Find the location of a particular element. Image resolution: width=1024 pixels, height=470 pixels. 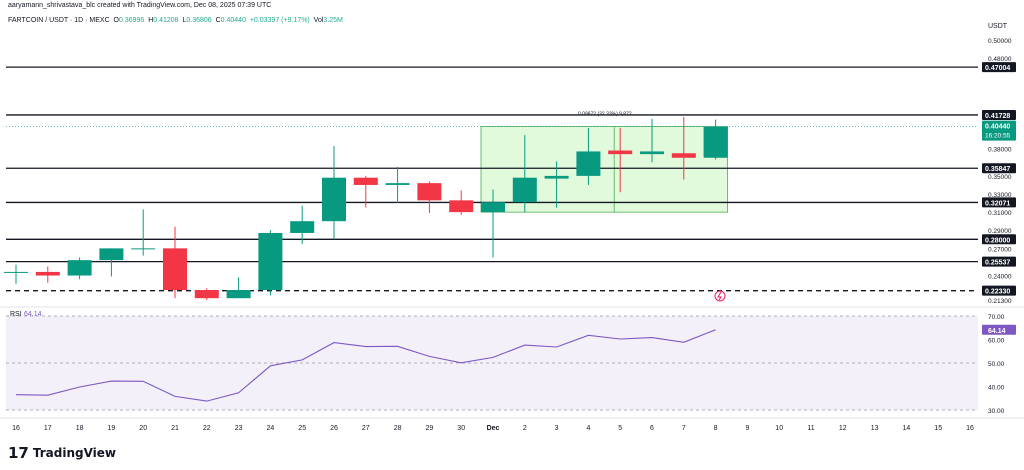

quote-unit-label: USDT is located at coordinates (998, 26).